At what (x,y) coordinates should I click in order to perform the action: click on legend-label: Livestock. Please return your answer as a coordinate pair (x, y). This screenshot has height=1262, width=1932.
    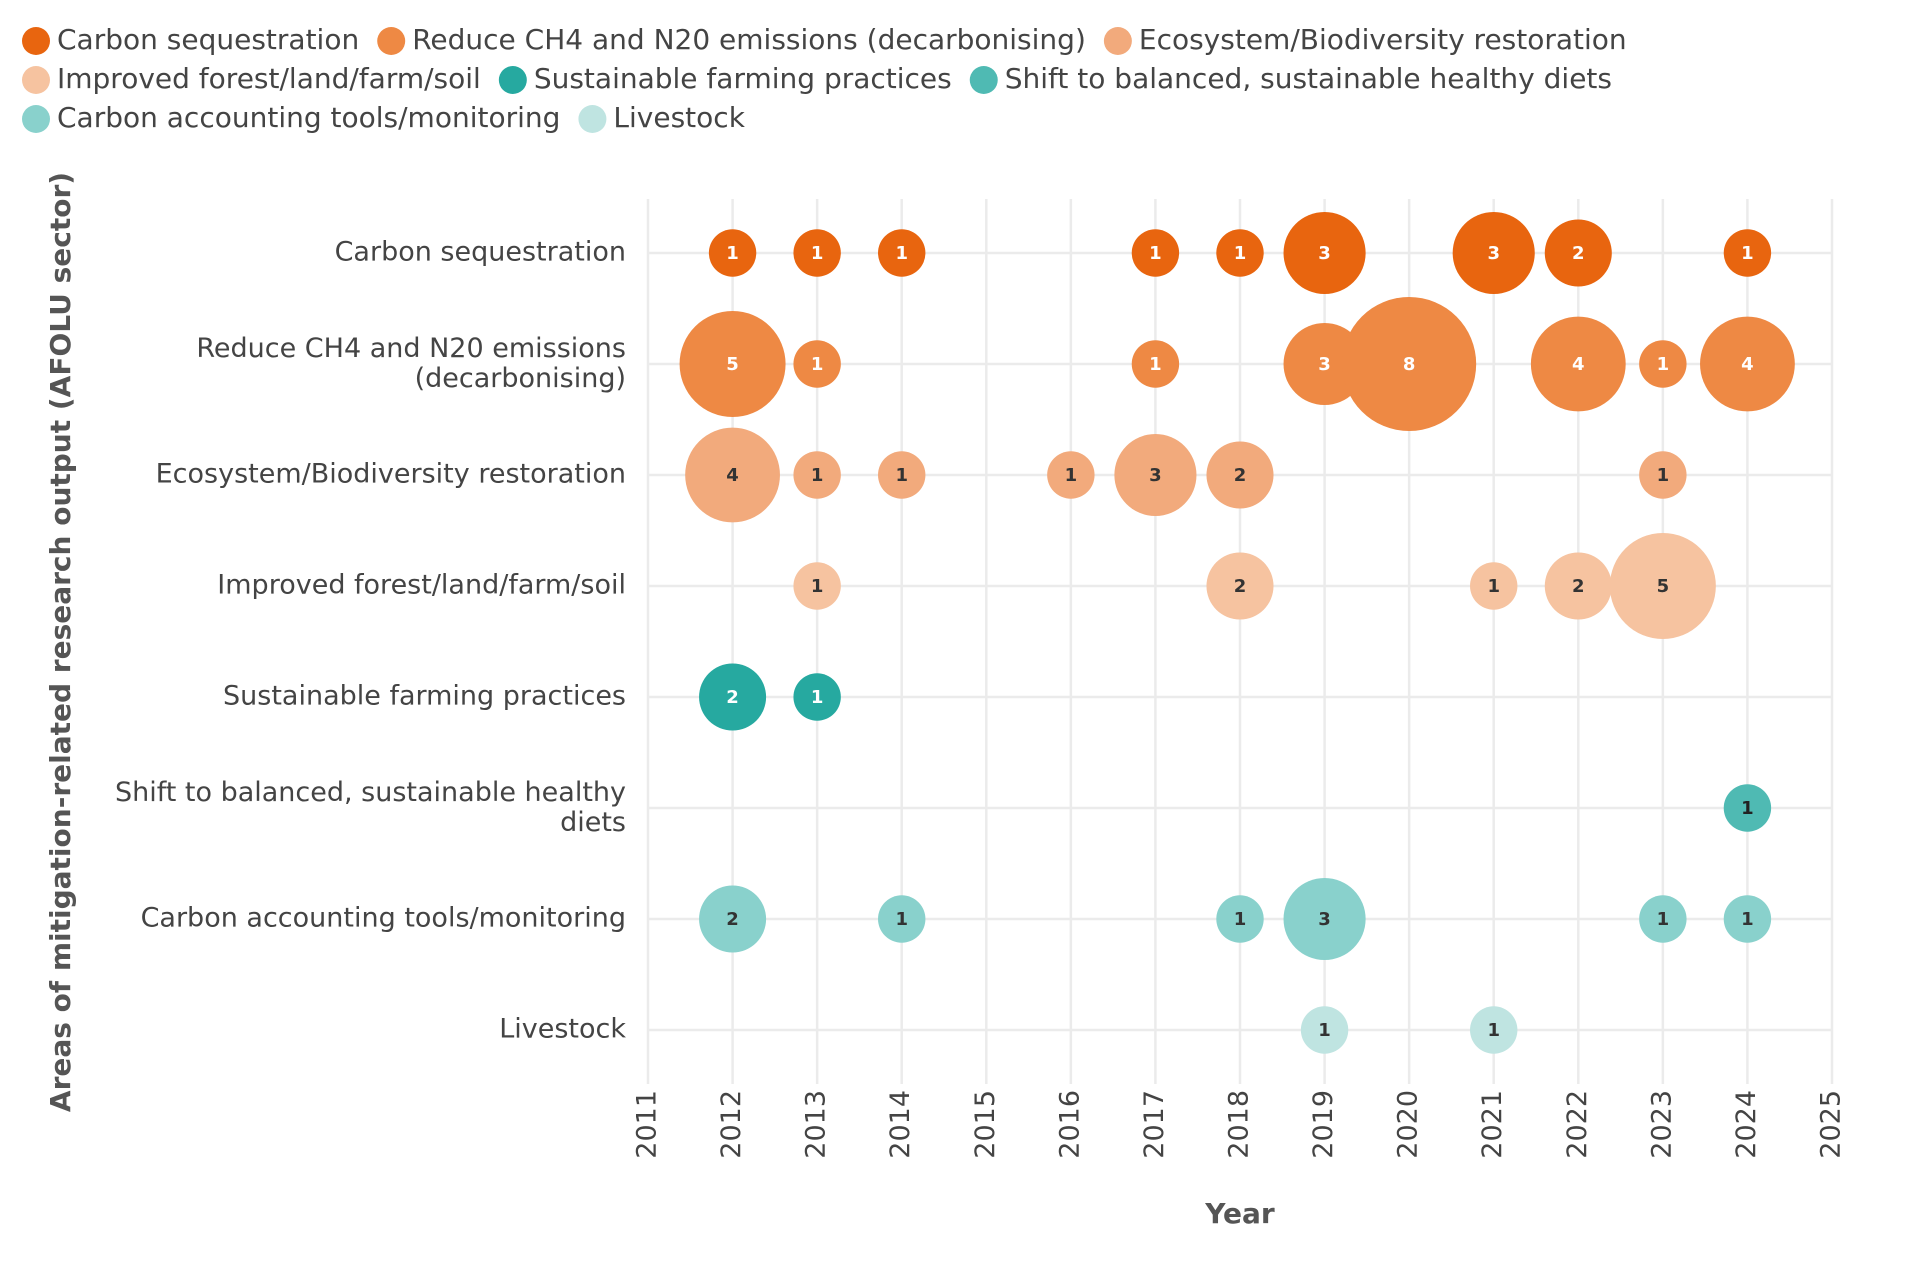
    Looking at the image, I should click on (679, 117).